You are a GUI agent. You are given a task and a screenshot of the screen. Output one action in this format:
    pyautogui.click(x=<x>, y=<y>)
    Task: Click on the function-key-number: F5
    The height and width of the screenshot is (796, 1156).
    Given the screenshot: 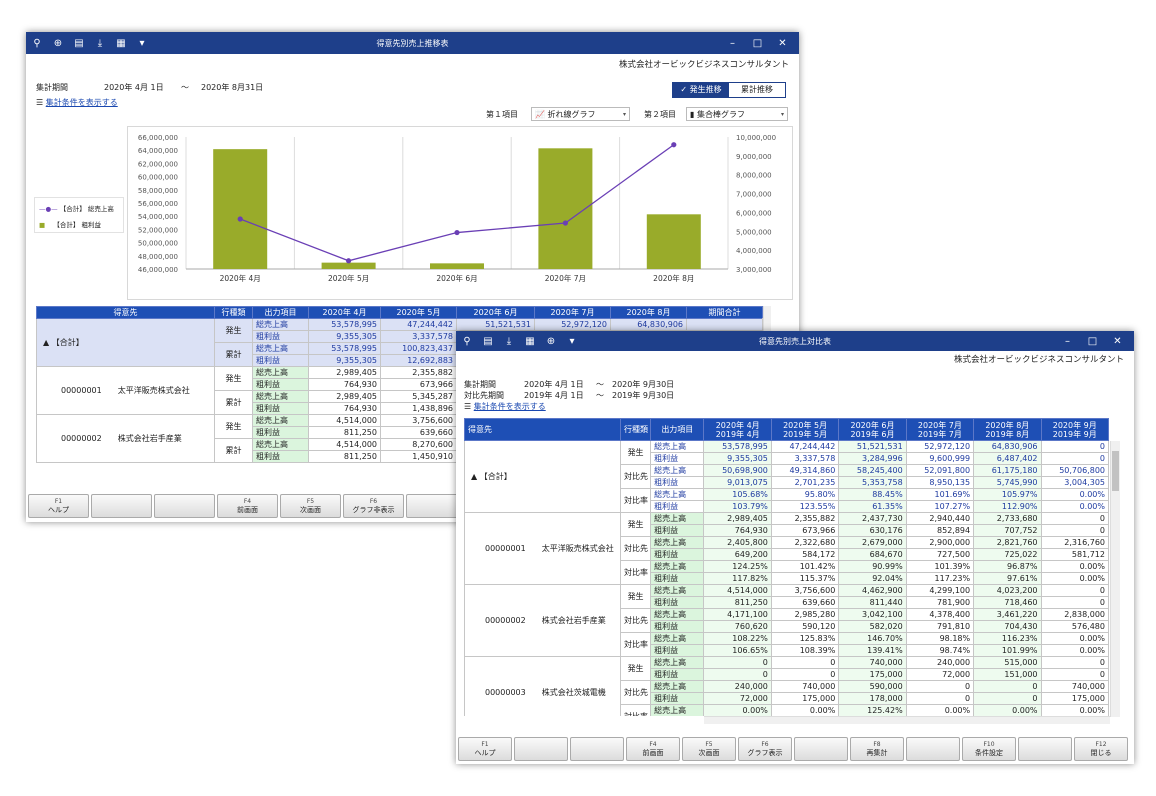 What is the action you would take?
    pyautogui.click(x=709, y=744)
    